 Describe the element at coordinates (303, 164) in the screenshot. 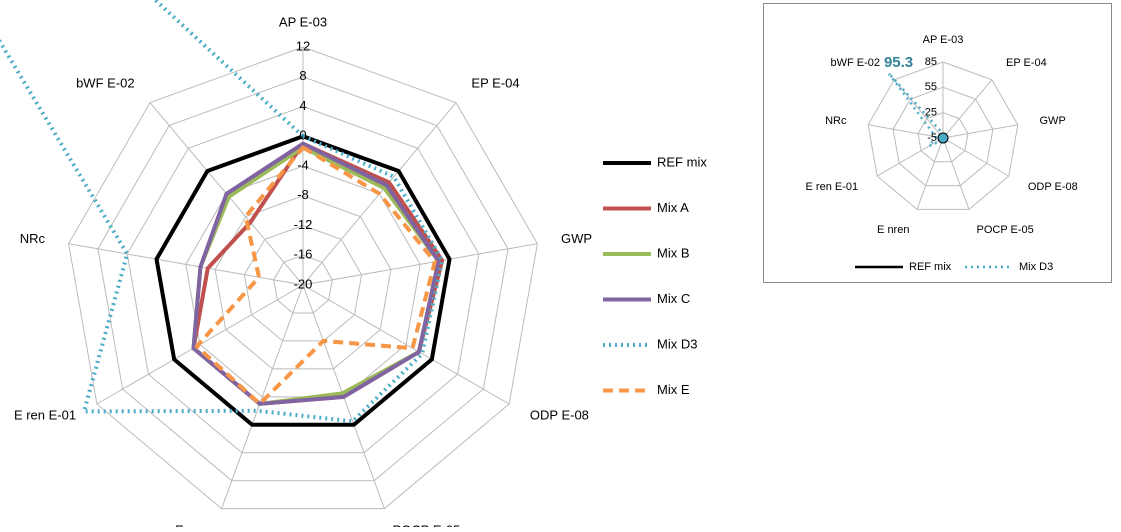

I see `y-tick-label: -4` at that location.